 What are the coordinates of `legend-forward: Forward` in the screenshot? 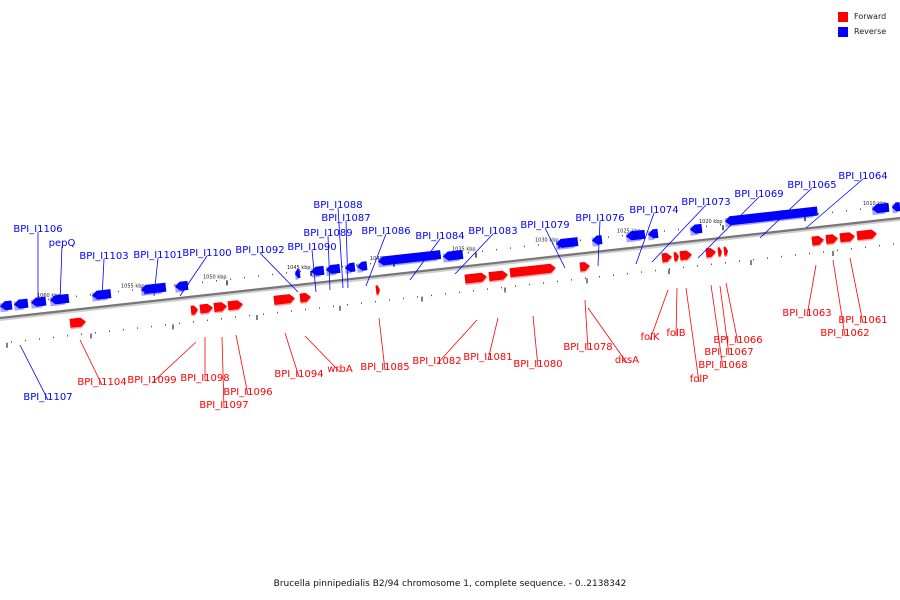 It's located at (862, 16).